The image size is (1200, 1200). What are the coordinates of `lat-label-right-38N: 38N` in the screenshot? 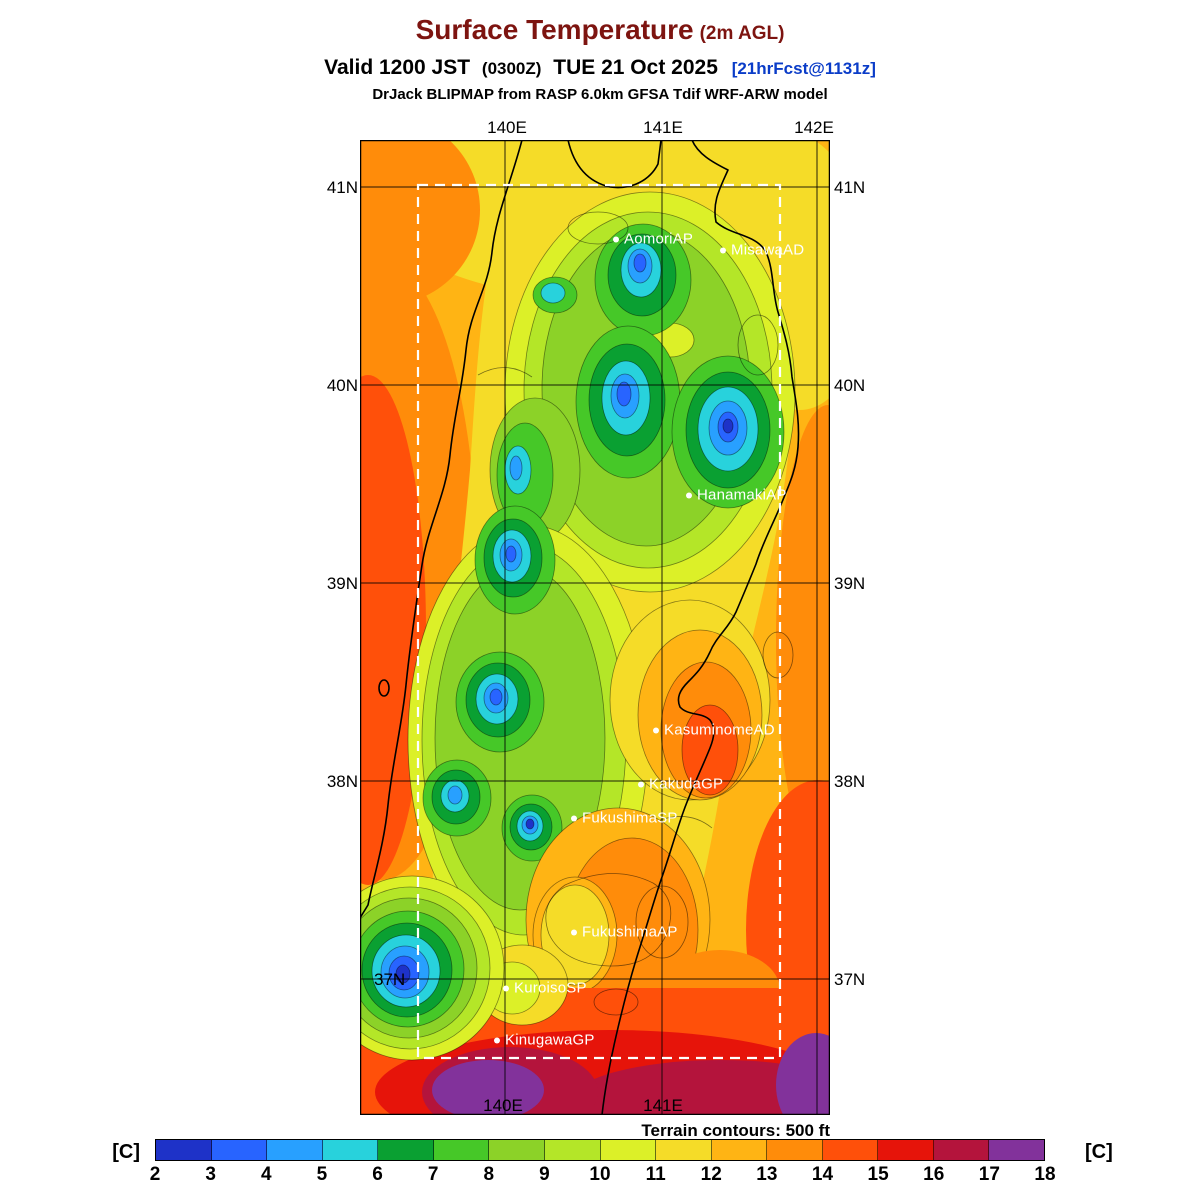 It's located at (850, 781).